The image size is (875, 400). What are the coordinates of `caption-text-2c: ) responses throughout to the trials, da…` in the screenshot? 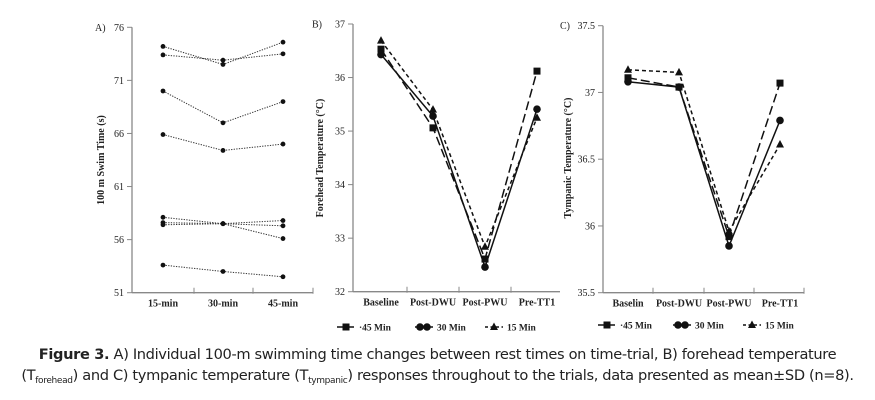 It's located at (600, 375).